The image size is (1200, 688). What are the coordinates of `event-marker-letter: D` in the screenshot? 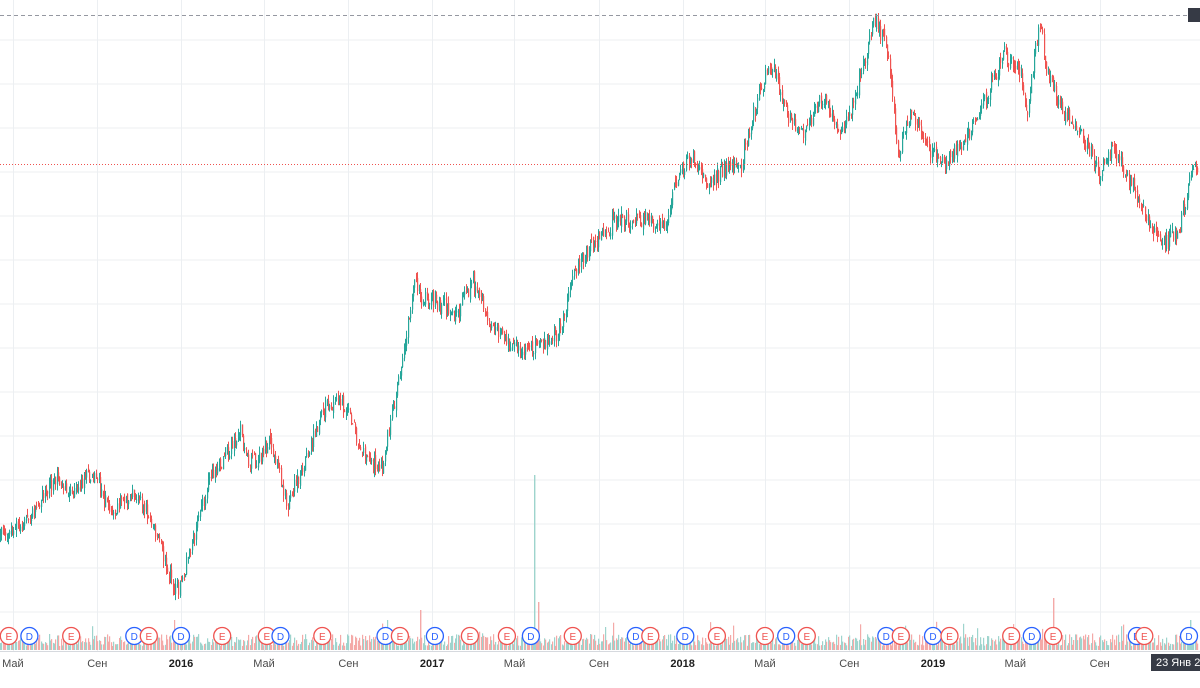 It's located at (134, 637).